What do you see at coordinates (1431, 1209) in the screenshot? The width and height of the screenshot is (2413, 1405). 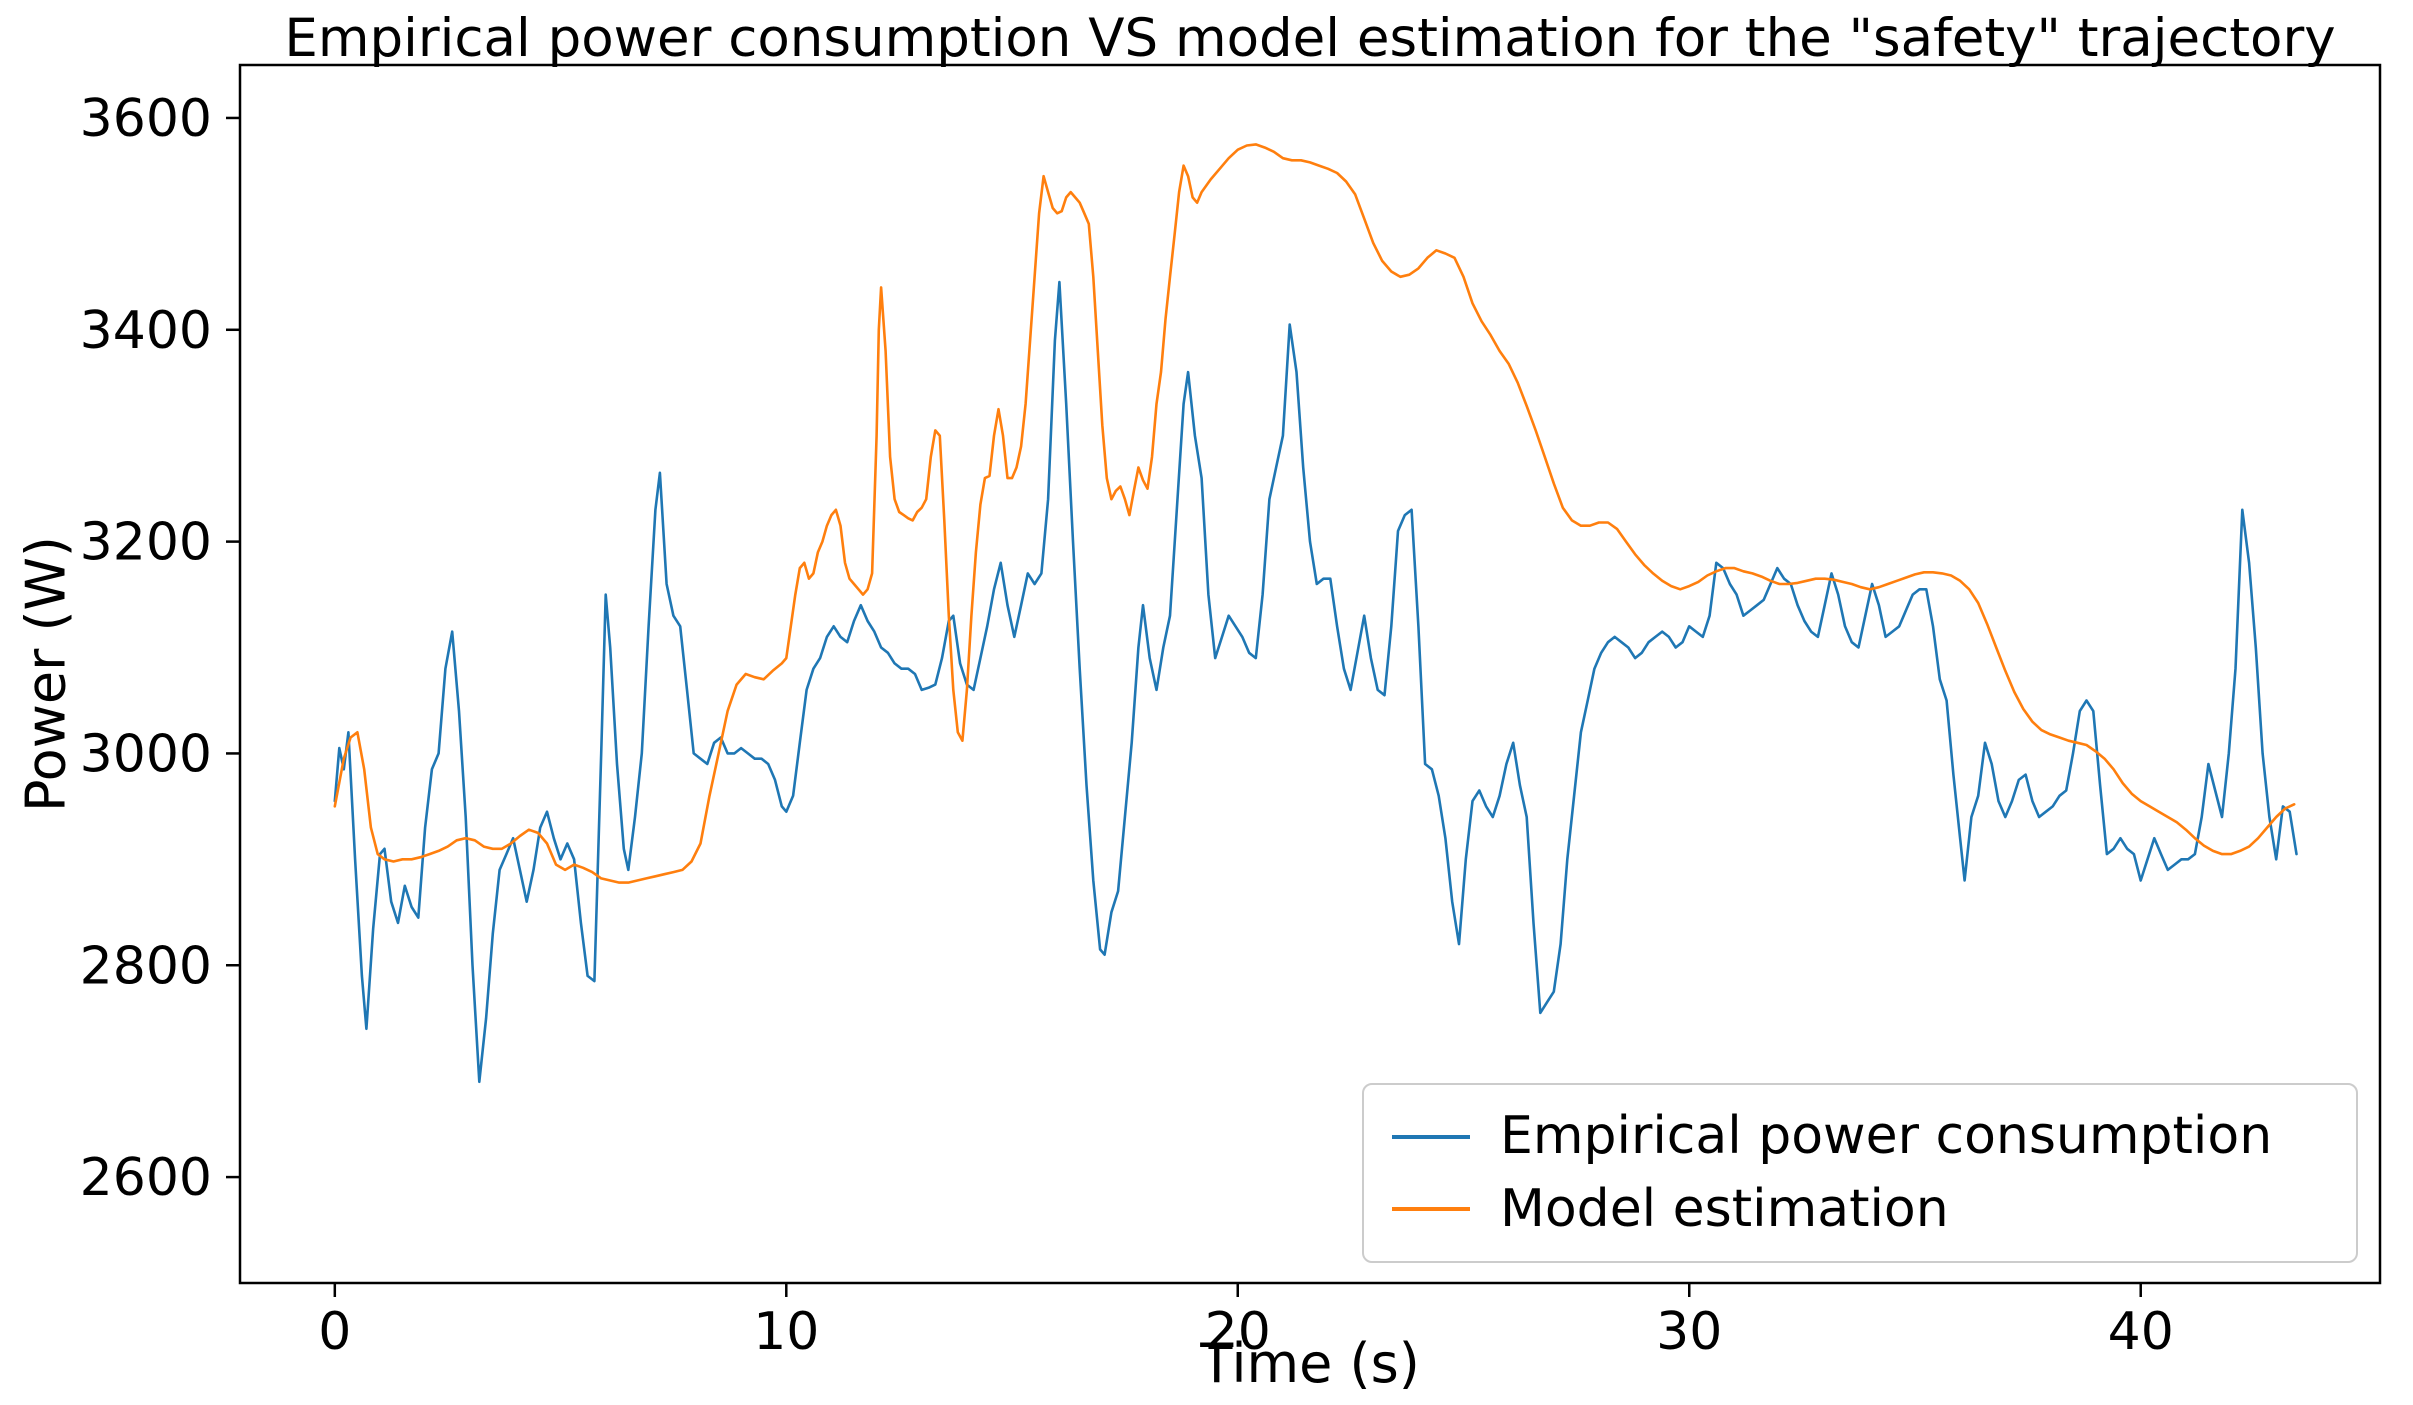 I see `model-line-sample-icon` at bounding box center [1431, 1209].